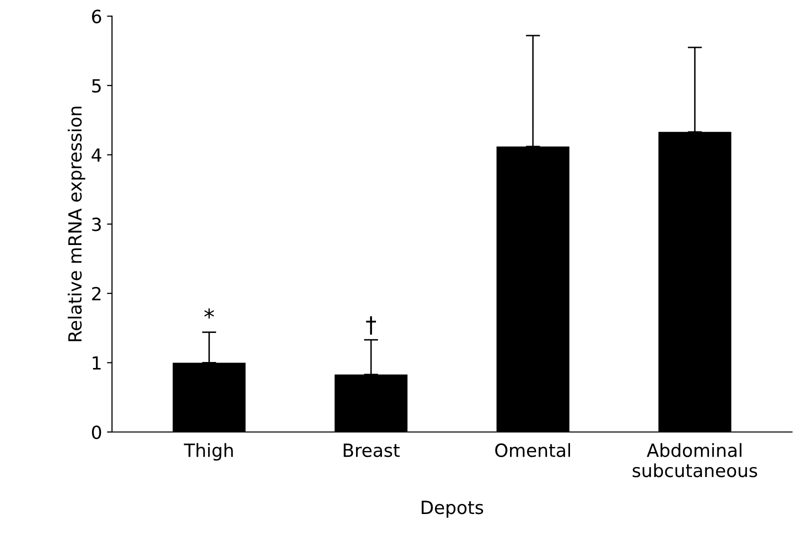  I want to click on y-tick-label: 3, so click(96, 225).